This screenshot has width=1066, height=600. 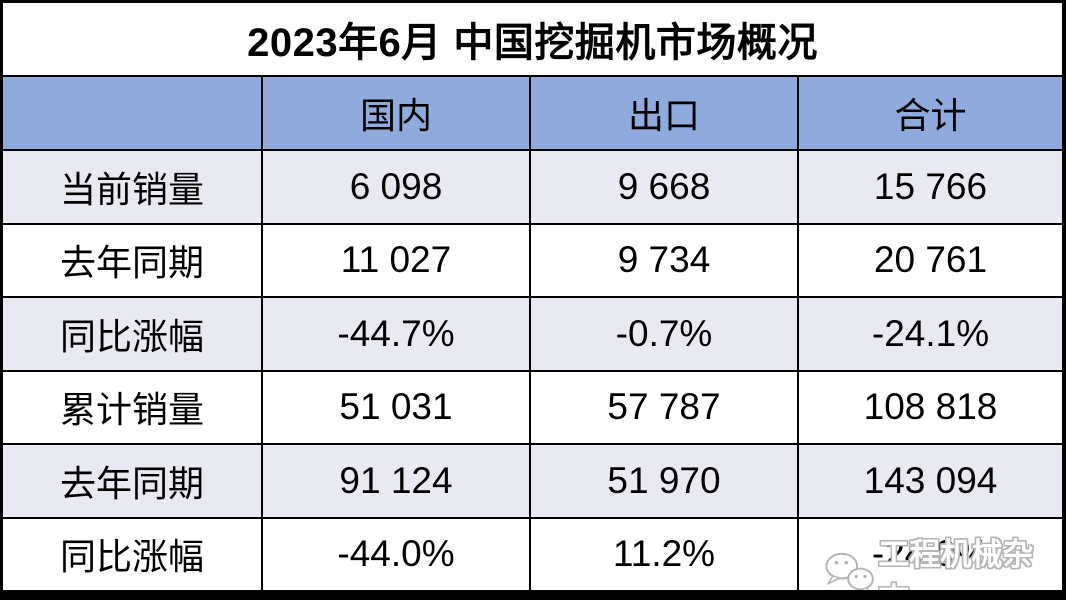 I want to click on table-title: 2023年6月 中国挖掘机市场概况, so click(x=532, y=43).